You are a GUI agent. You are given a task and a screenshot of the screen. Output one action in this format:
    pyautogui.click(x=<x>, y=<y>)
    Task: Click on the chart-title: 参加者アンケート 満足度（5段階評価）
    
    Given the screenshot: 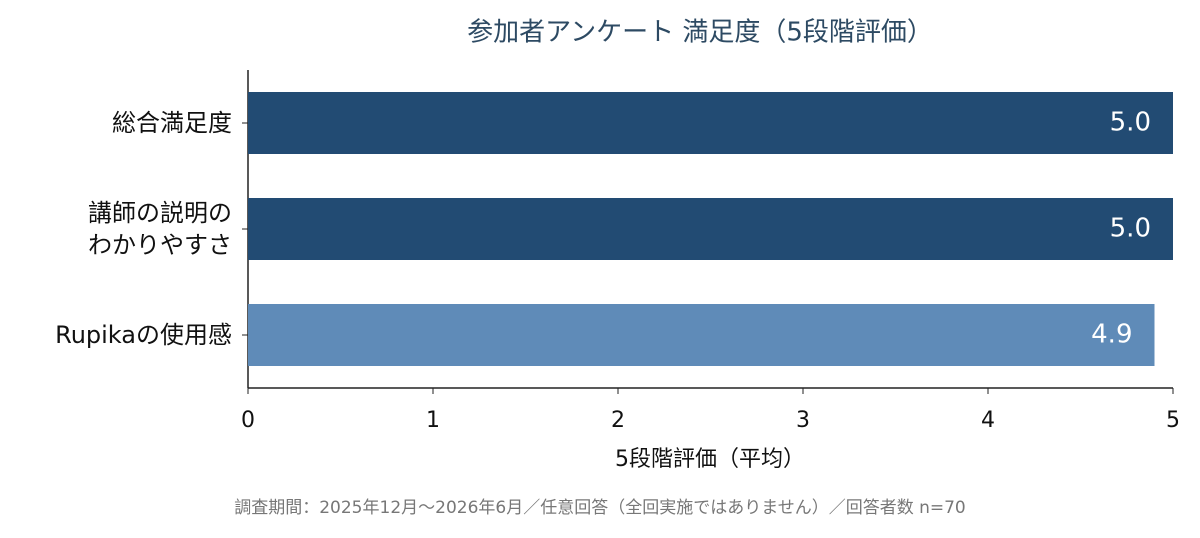 What is the action you would take?
    pyautogui.click(x=700, y=33)
    